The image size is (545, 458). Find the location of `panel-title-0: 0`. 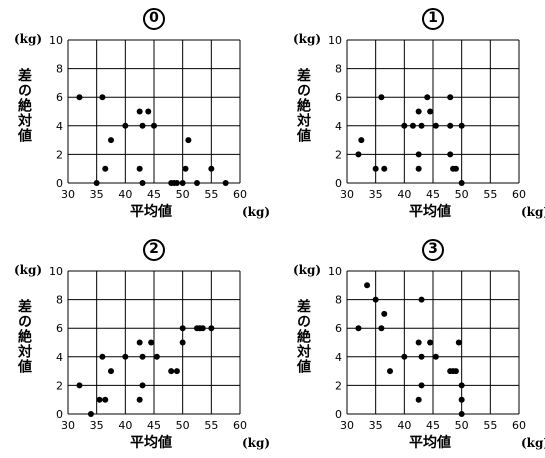

panel-title-0: 0 is located at coordinates (154, 19).